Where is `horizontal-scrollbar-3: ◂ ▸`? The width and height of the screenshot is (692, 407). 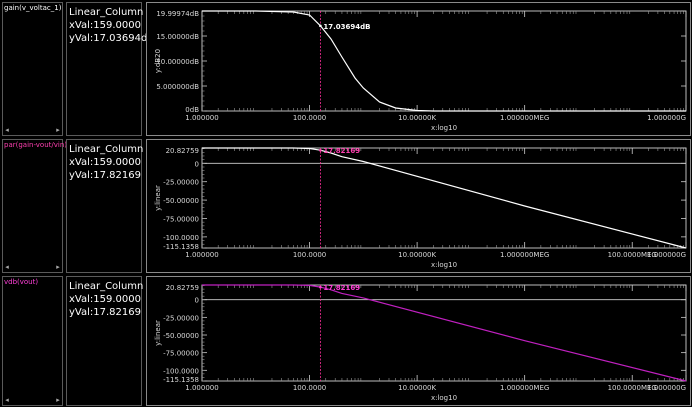 horizontal-scrollbar-3: ◂ ▸ is located at coordinates (32, 400).